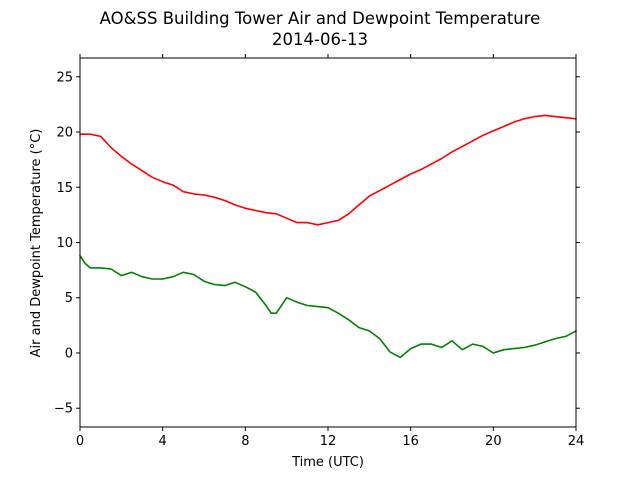  I want to click on y-tick-label: 0, so click(69, 353).